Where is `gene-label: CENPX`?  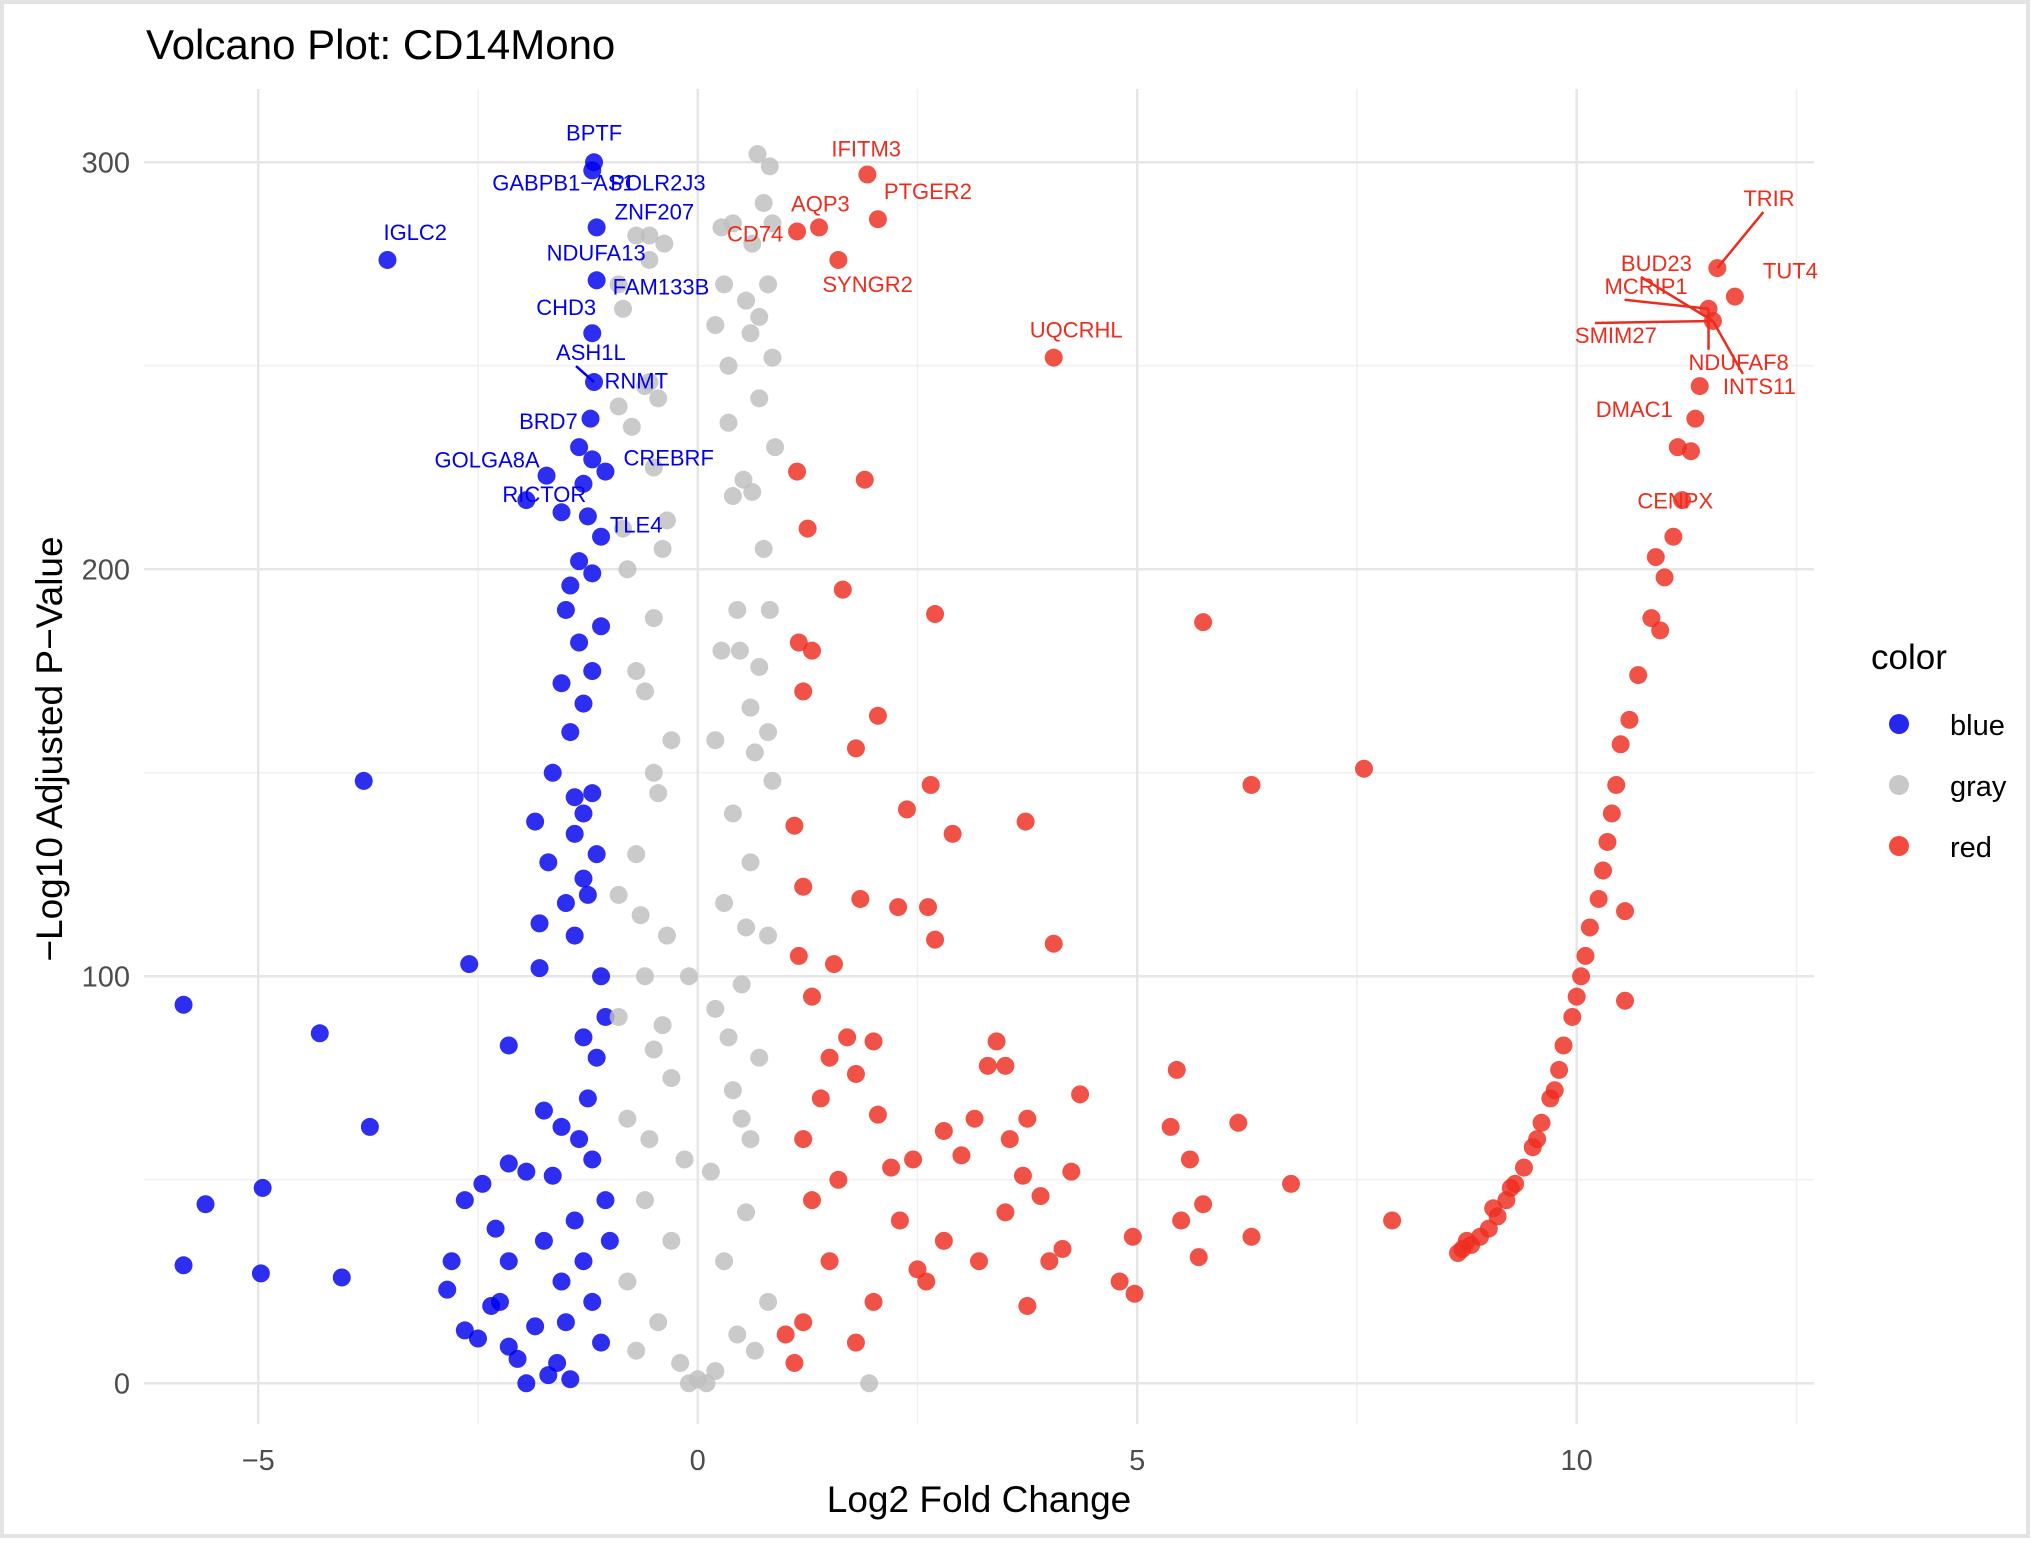 gene-label: CENPX is located at coordinates (1675, 501).